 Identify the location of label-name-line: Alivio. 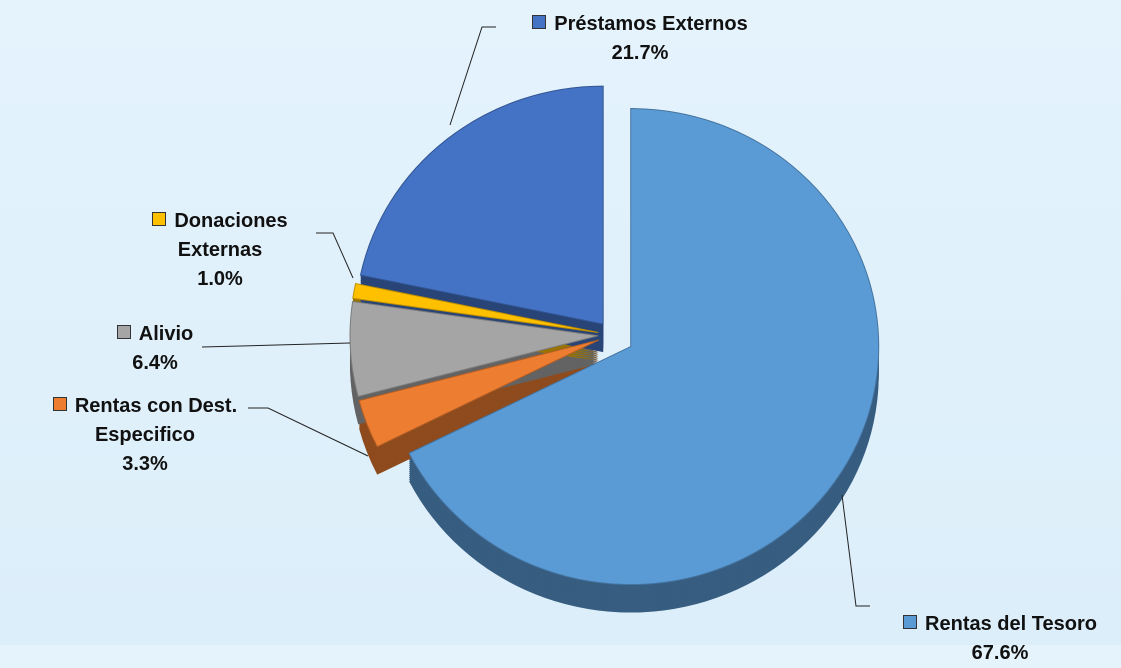
(155, 334).